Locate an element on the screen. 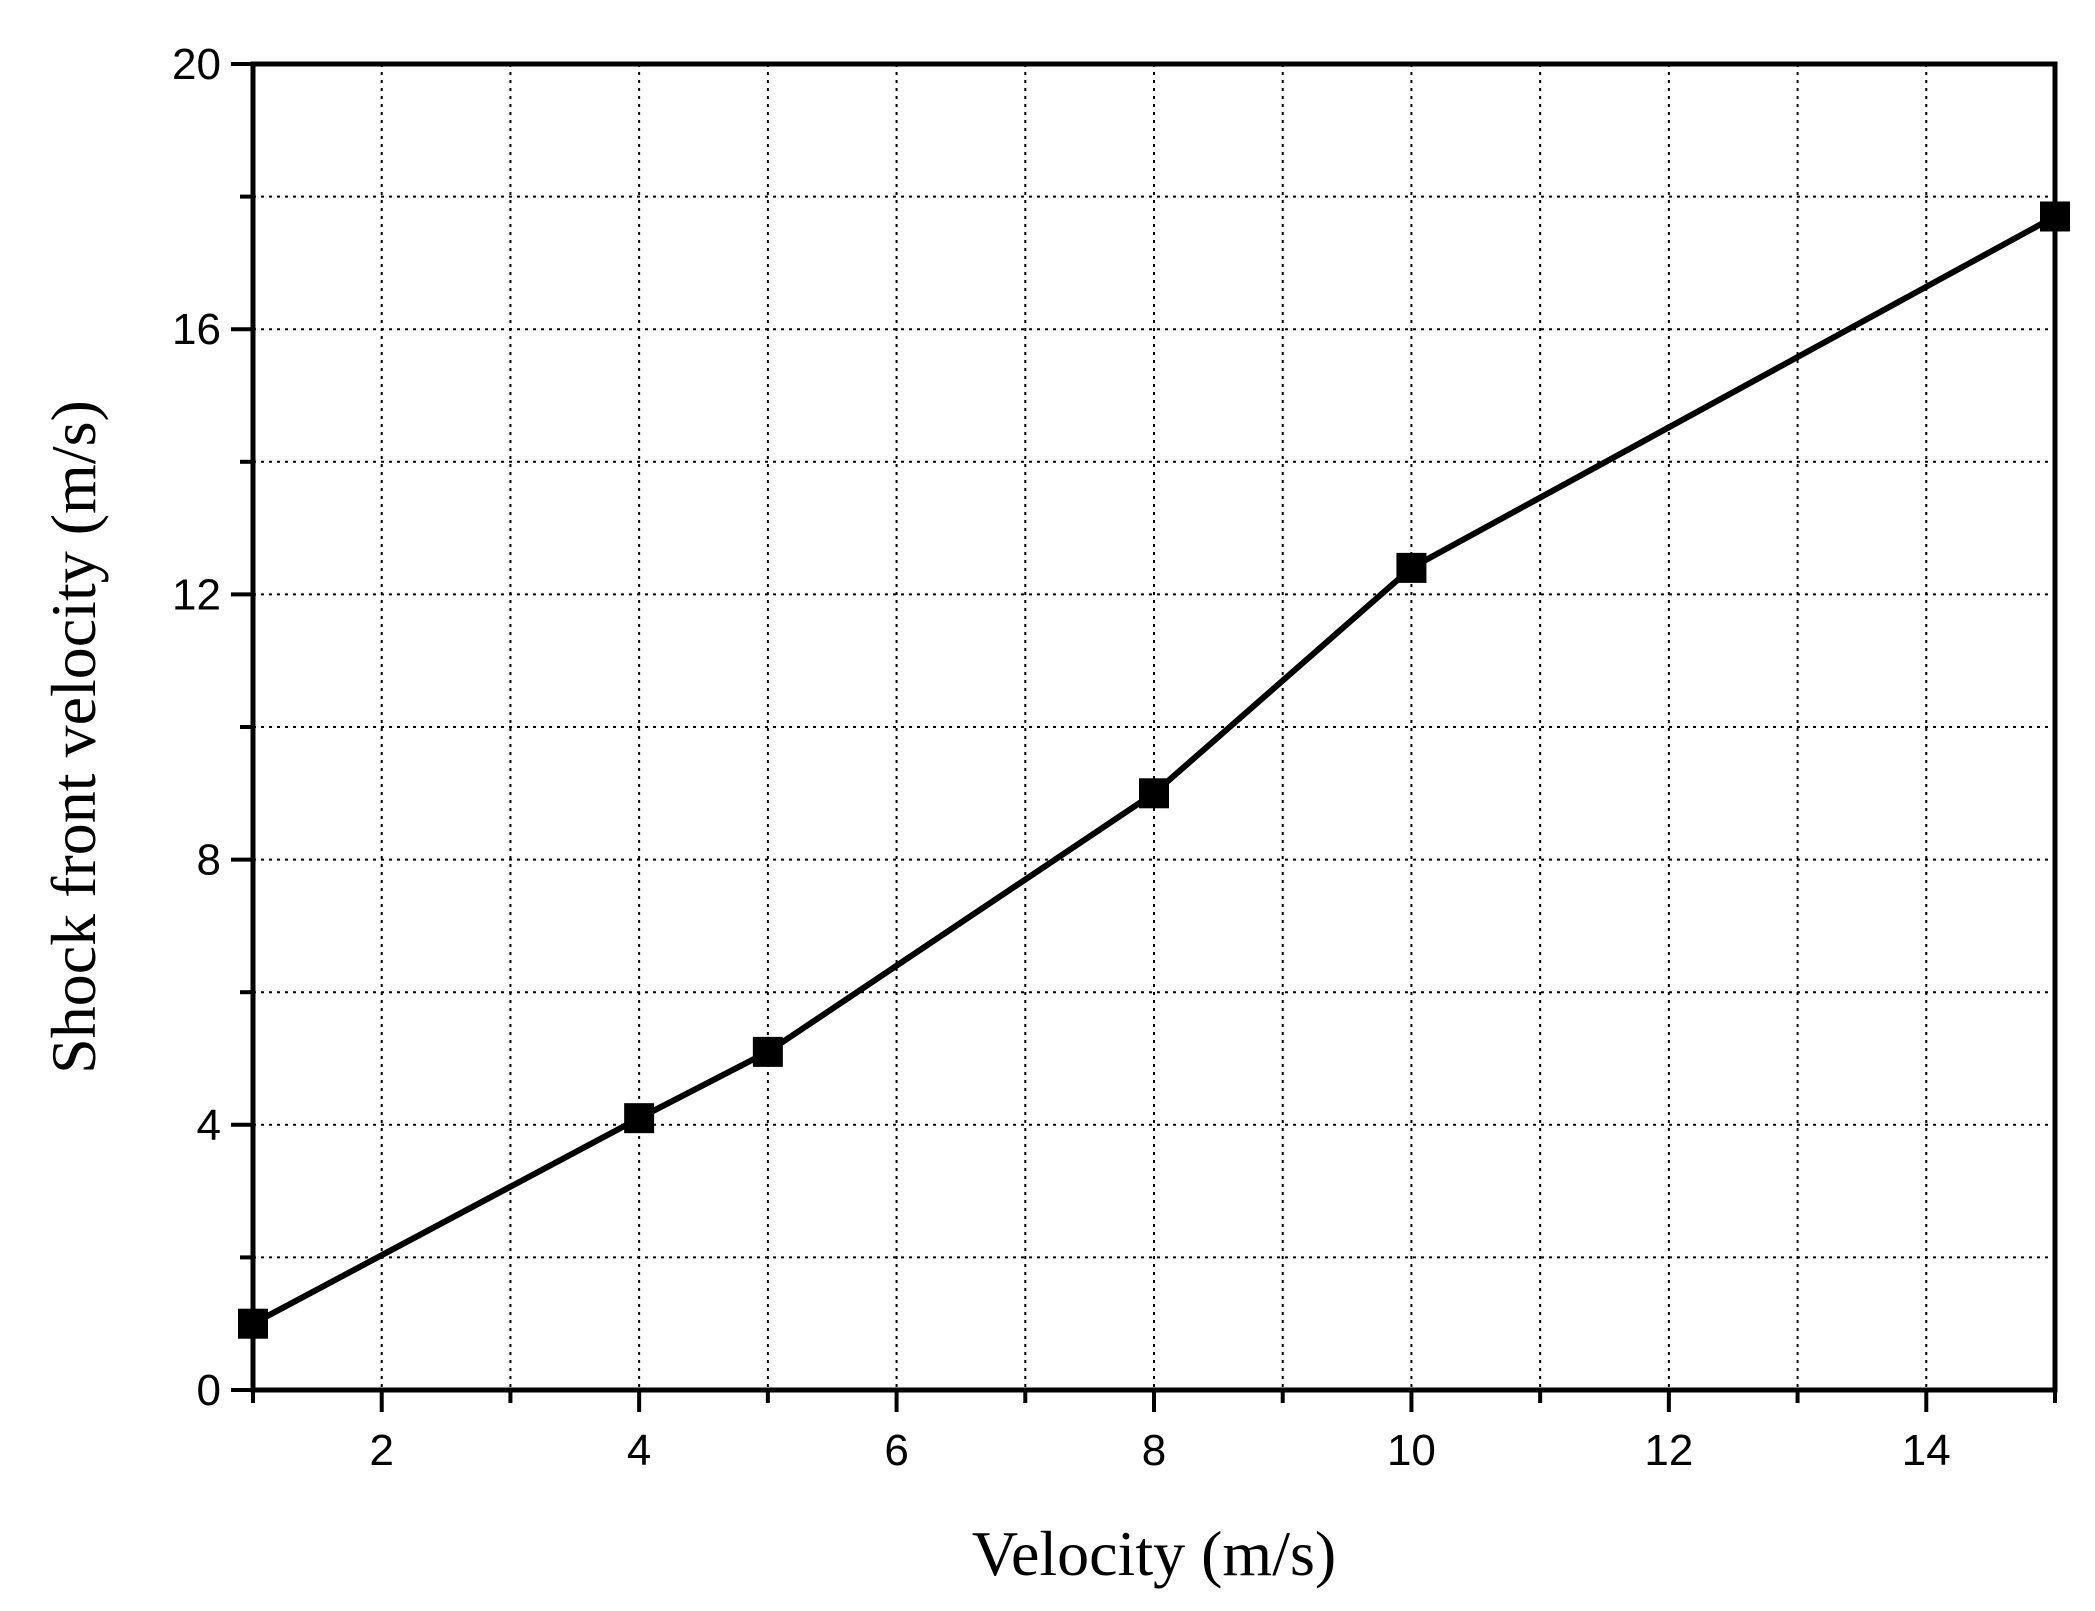 This screenshot has width=2095, height=1611. x-tick-label: 8 is located at coordinates (1154, 1450).